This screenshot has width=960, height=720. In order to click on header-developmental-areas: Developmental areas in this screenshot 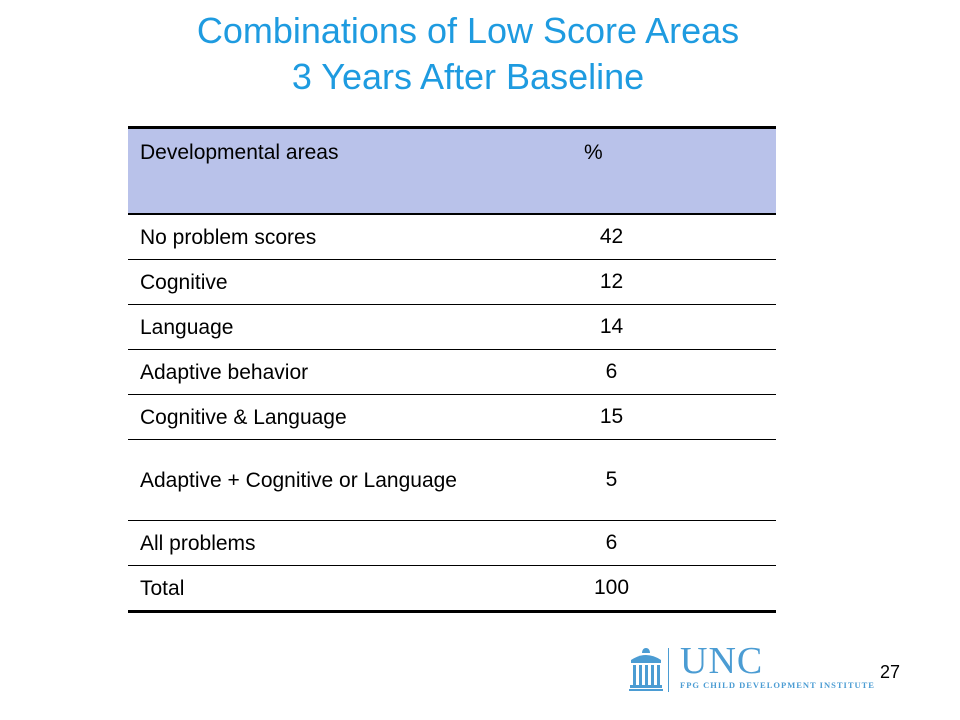, I will do `click(295, 170)`.